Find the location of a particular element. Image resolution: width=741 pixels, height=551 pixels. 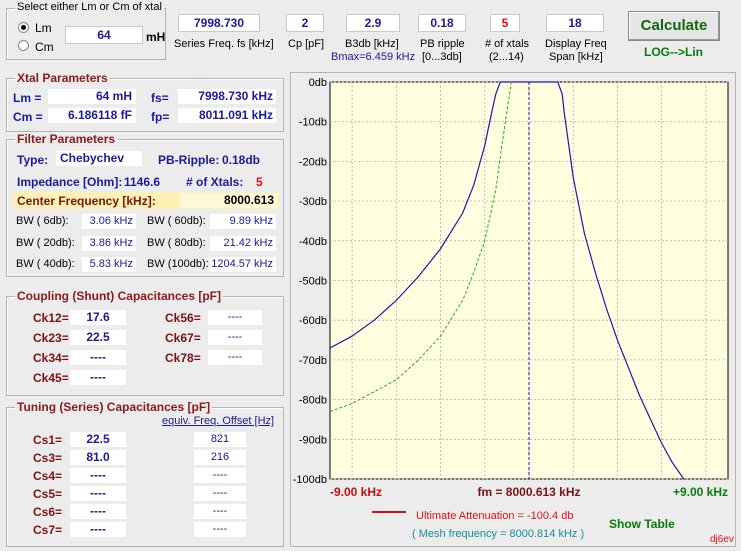

tuning-cap-label: Cs3= is located at coordinates (48, 458).